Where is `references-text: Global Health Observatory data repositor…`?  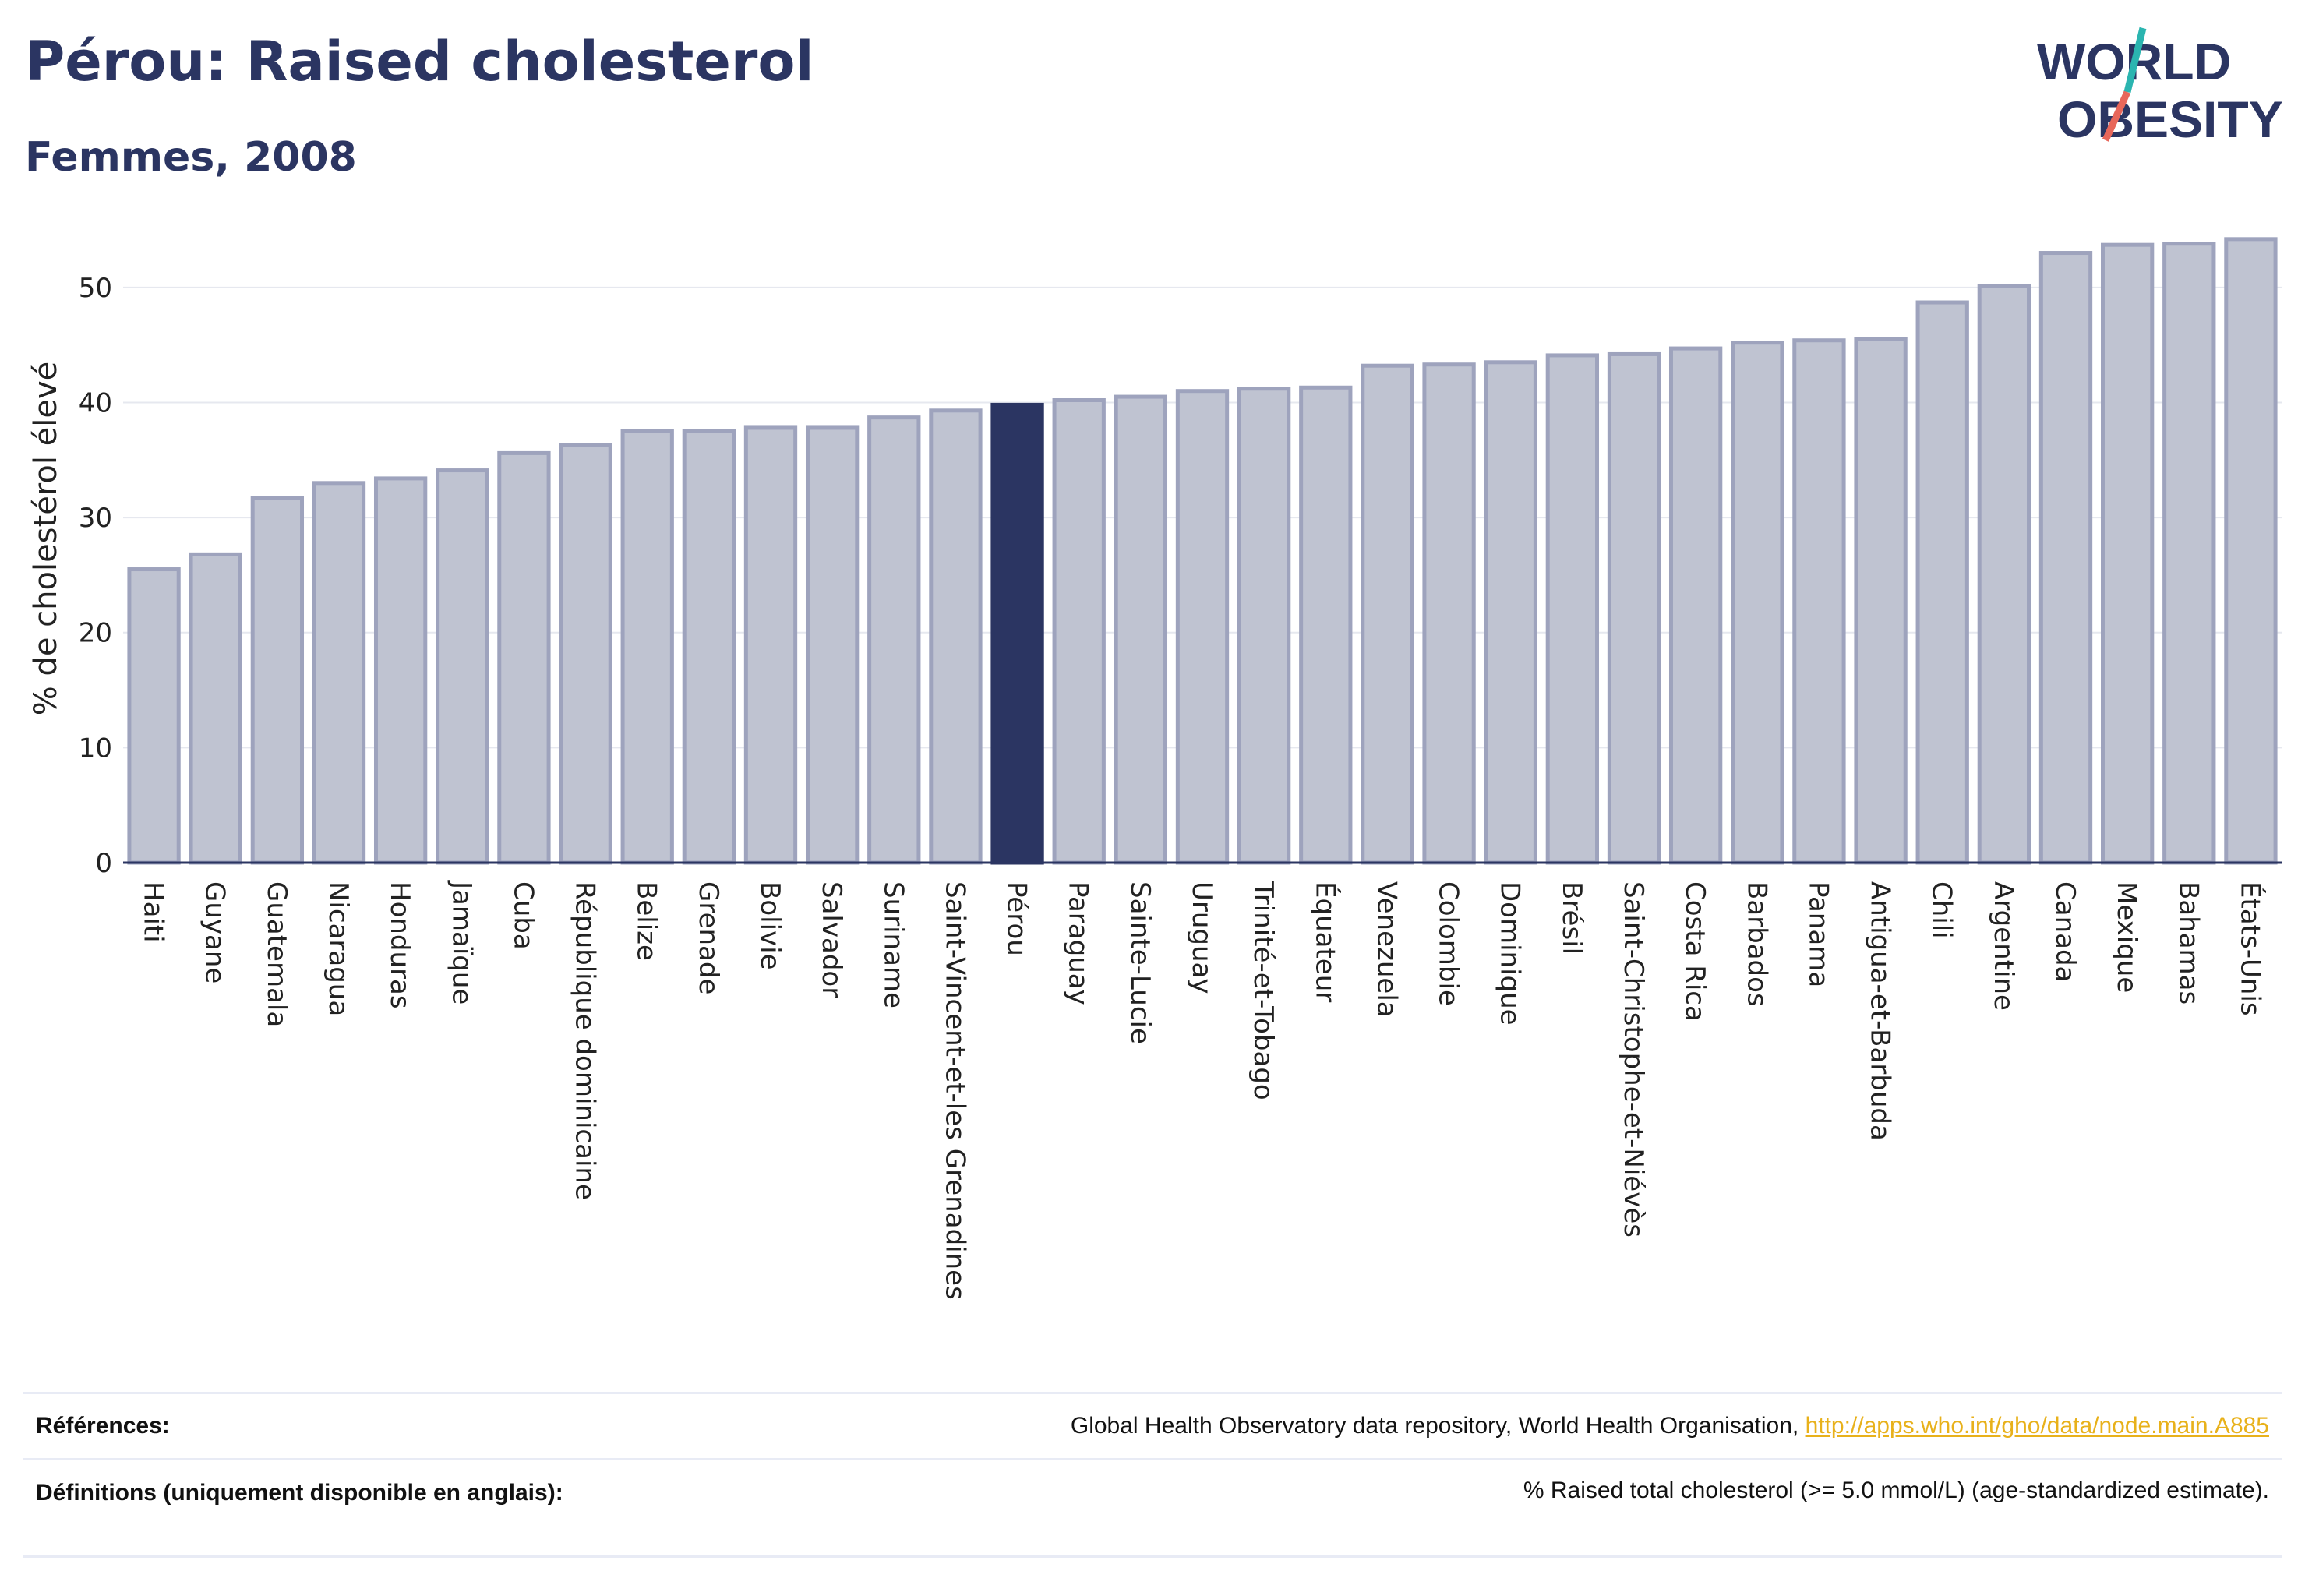
references-text: Global Health Observatory data repositor… is located at coordinates (1434, 1426).